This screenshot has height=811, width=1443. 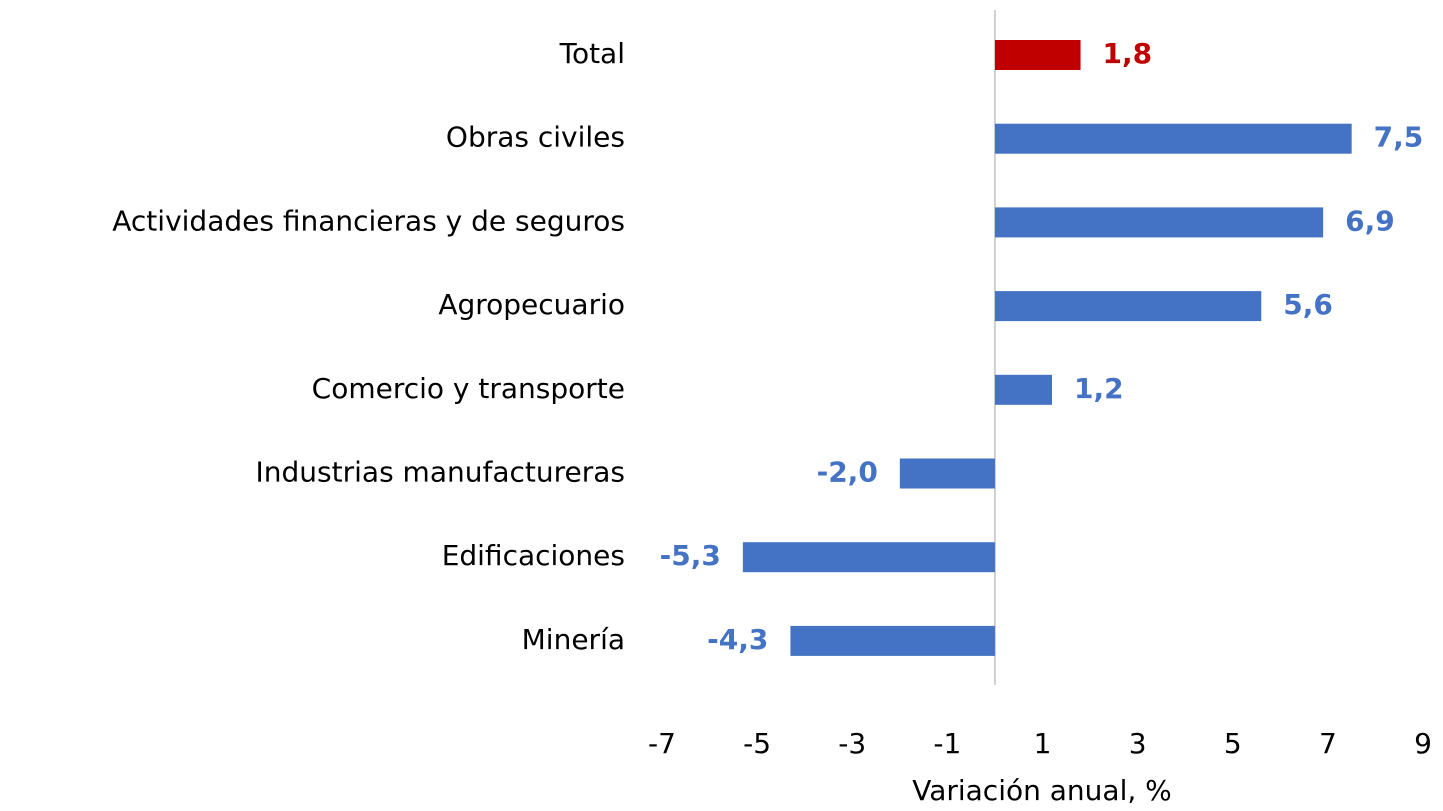 I want to click on data-label: 7,5, so click(x=1399, y=137).